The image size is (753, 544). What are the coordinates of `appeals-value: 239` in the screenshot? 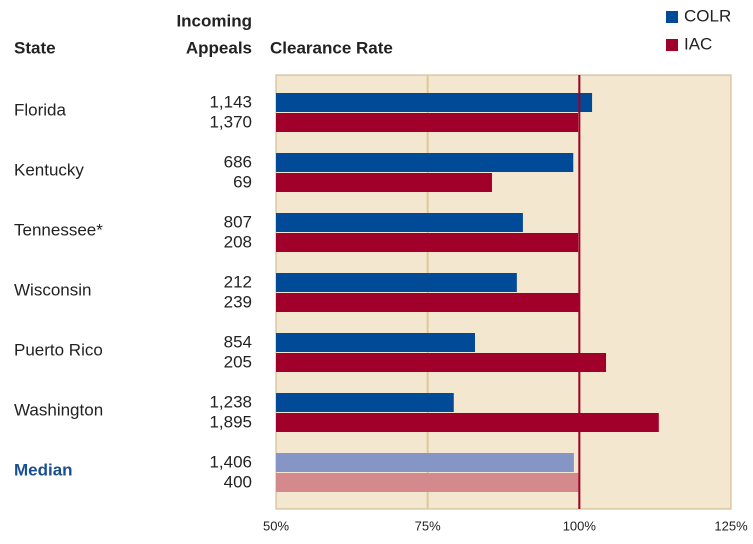 It's located at (238, 301).